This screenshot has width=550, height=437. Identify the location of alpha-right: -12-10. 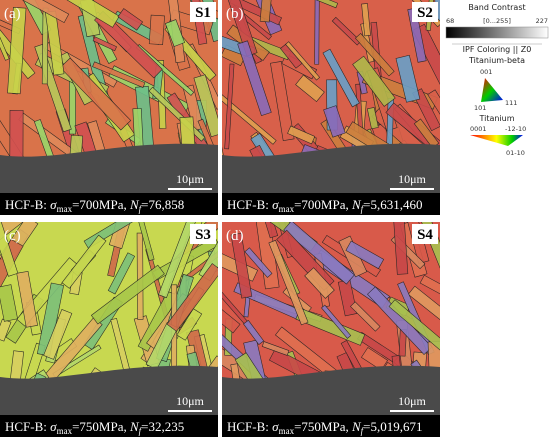
(515, 129).